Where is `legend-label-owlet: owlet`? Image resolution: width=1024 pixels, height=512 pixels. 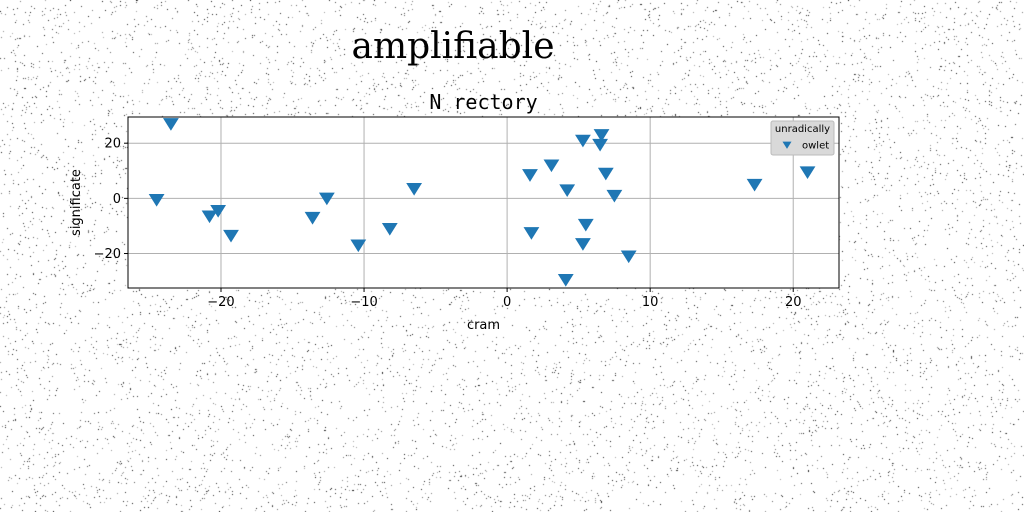
legend-label-owlet: owlet is located at coordinates (815, 146).